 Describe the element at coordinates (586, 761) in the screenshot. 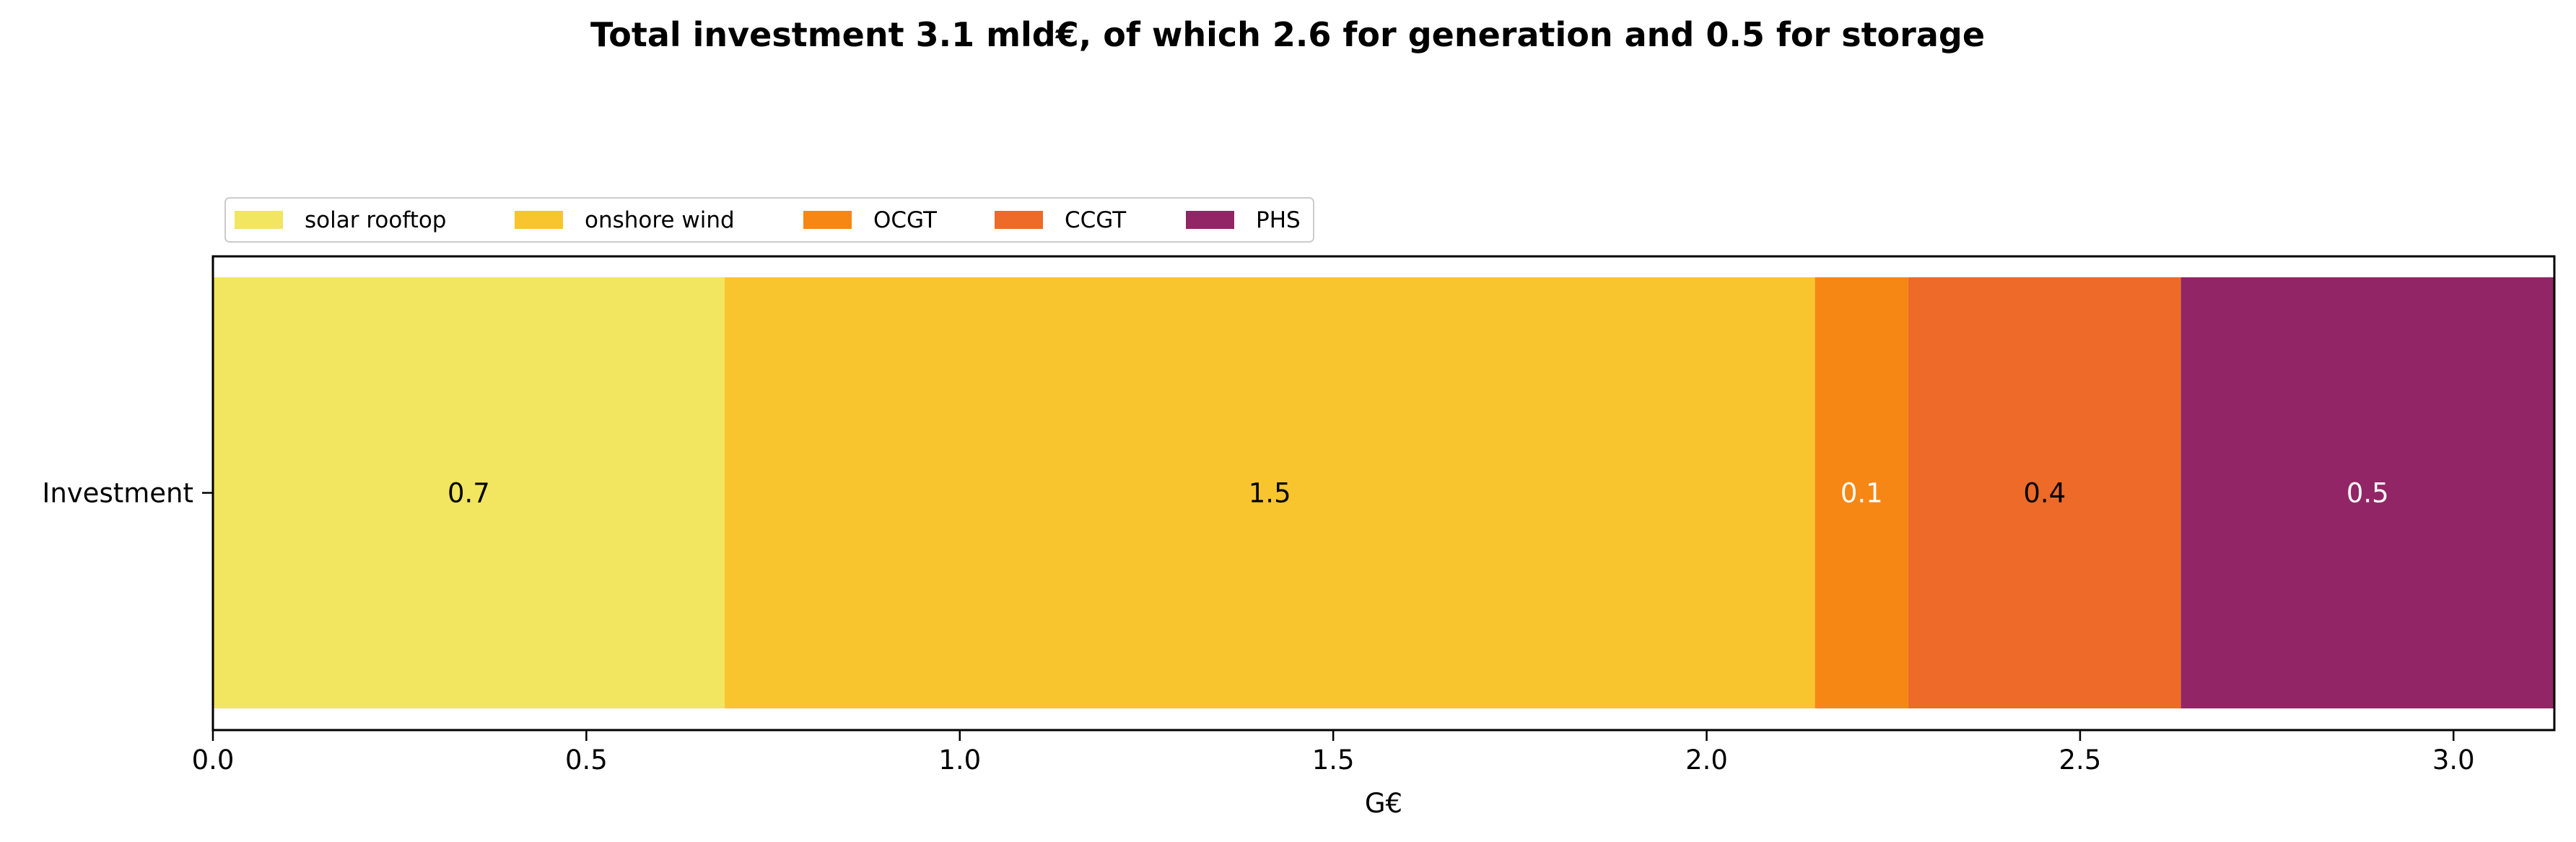

I see `x-tick-label: 0.5` at that location.